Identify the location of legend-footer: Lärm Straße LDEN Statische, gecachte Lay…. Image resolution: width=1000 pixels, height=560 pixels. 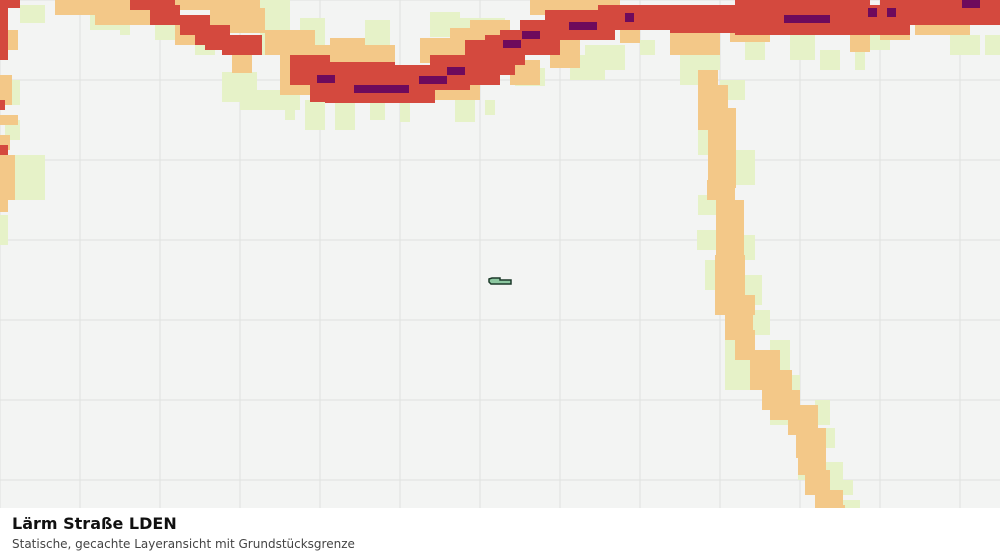
(500, 534).